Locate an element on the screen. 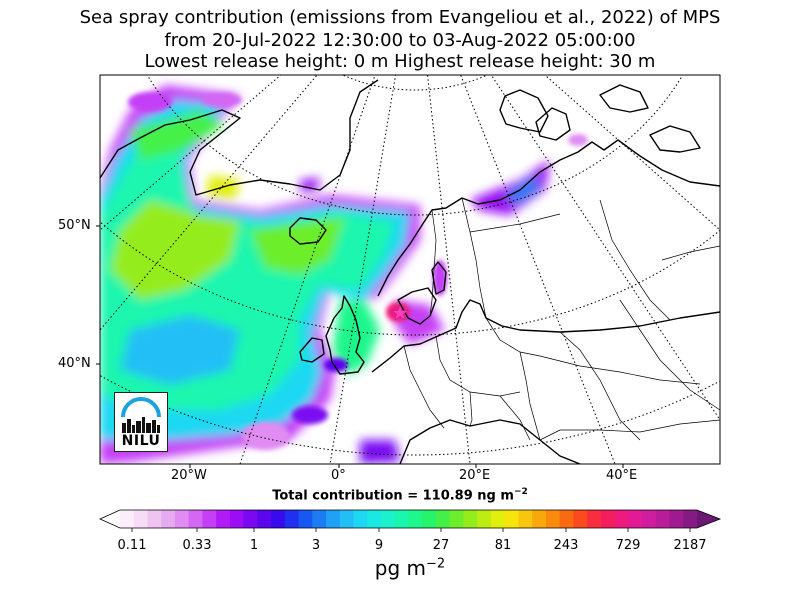 This screenshot has width=800, height=600. nilu-logo-text: NILU is located at coordinates (141, 441).